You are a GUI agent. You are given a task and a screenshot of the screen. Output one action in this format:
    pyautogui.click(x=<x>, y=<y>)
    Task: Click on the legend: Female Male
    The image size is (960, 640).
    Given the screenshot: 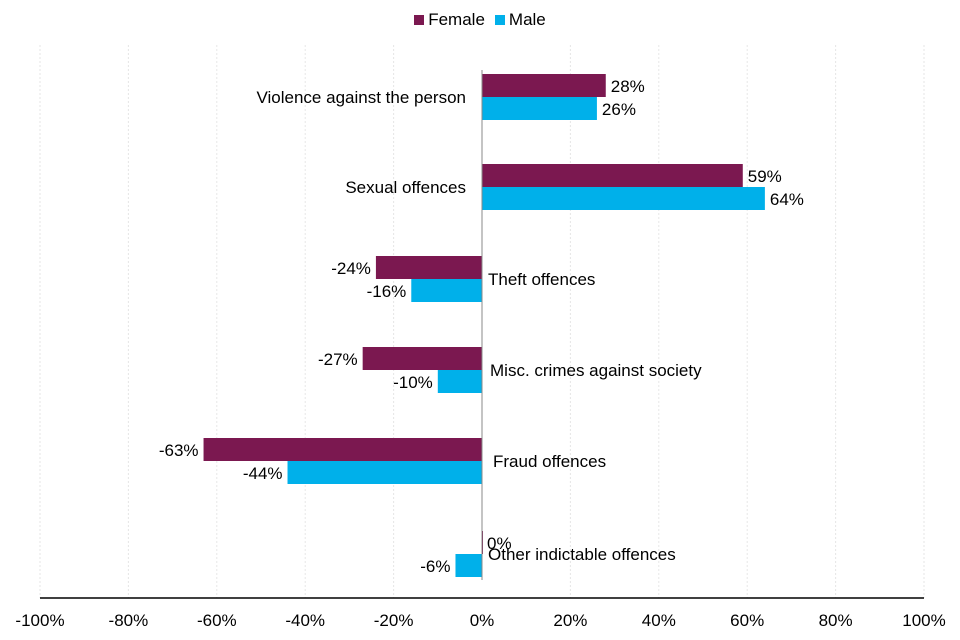 What is the action you would take?
    pyautogui.click(x=480, y=20)
    